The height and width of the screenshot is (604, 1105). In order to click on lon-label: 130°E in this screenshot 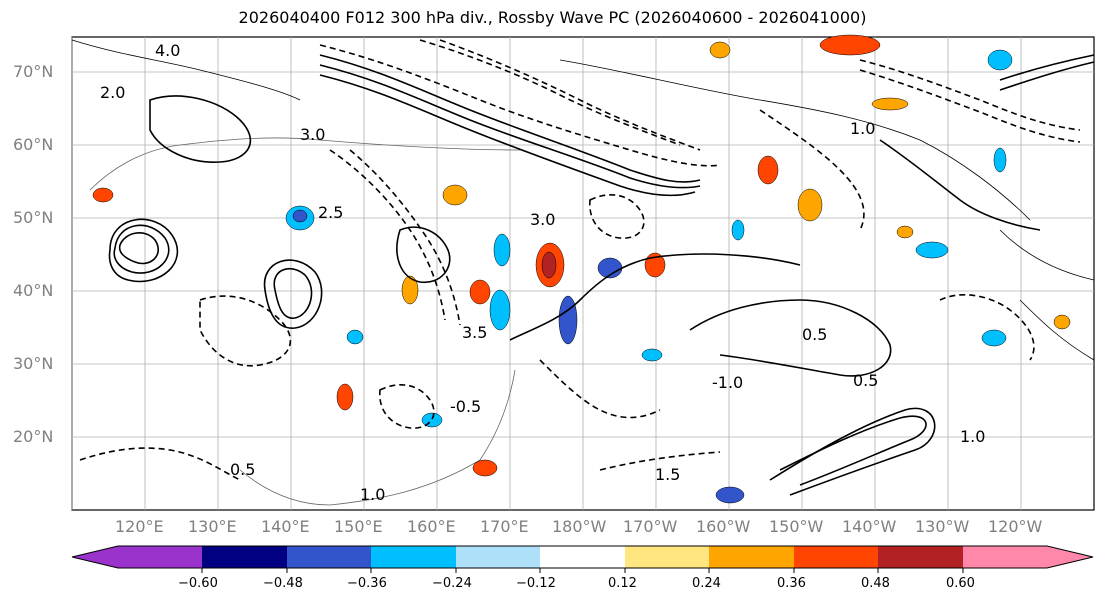, I will do `click(212, 526)`.